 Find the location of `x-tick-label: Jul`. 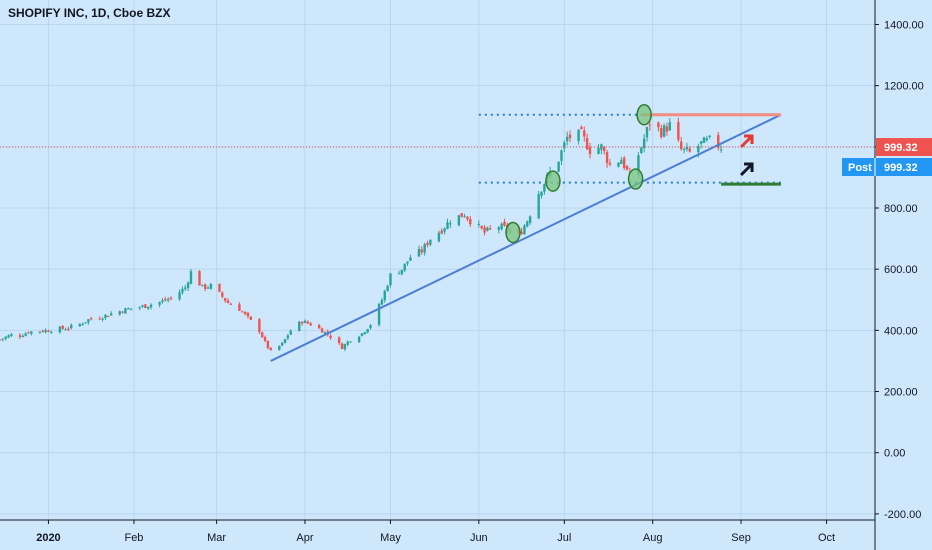

x-tick-label: Jul is located at coordinates (564, 538).